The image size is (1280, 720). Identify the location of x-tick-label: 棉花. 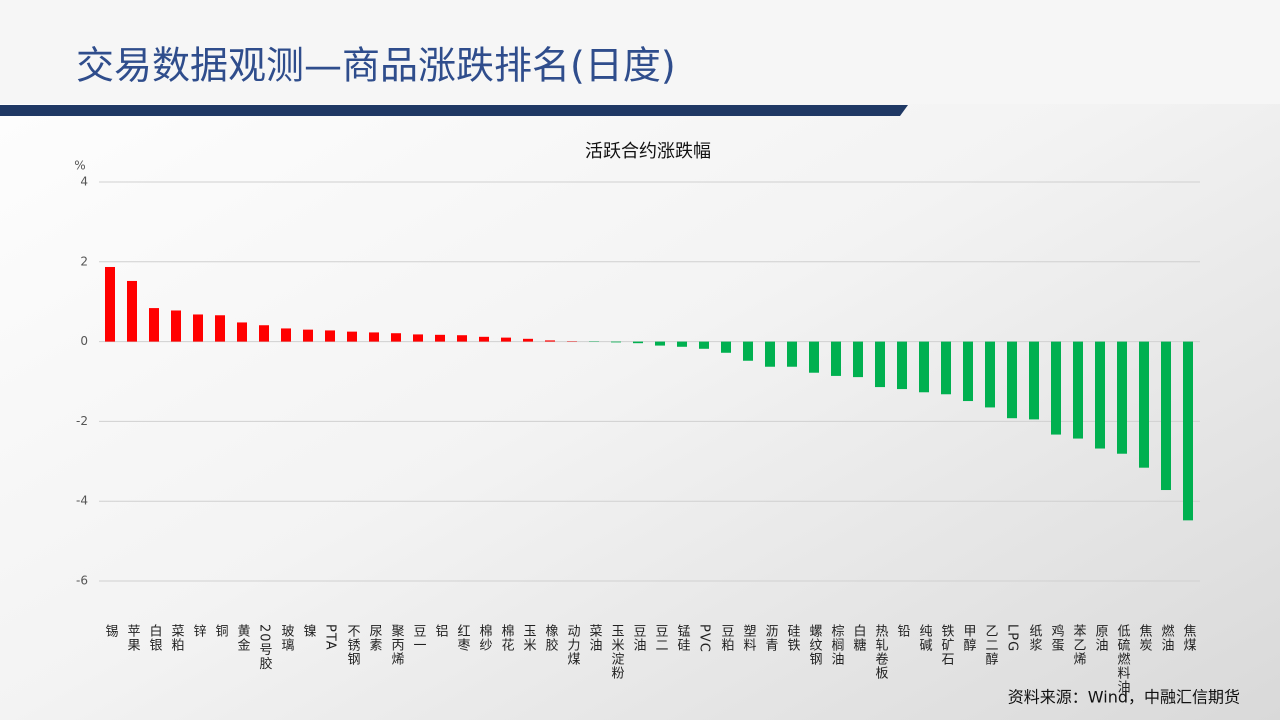
(507, 638).